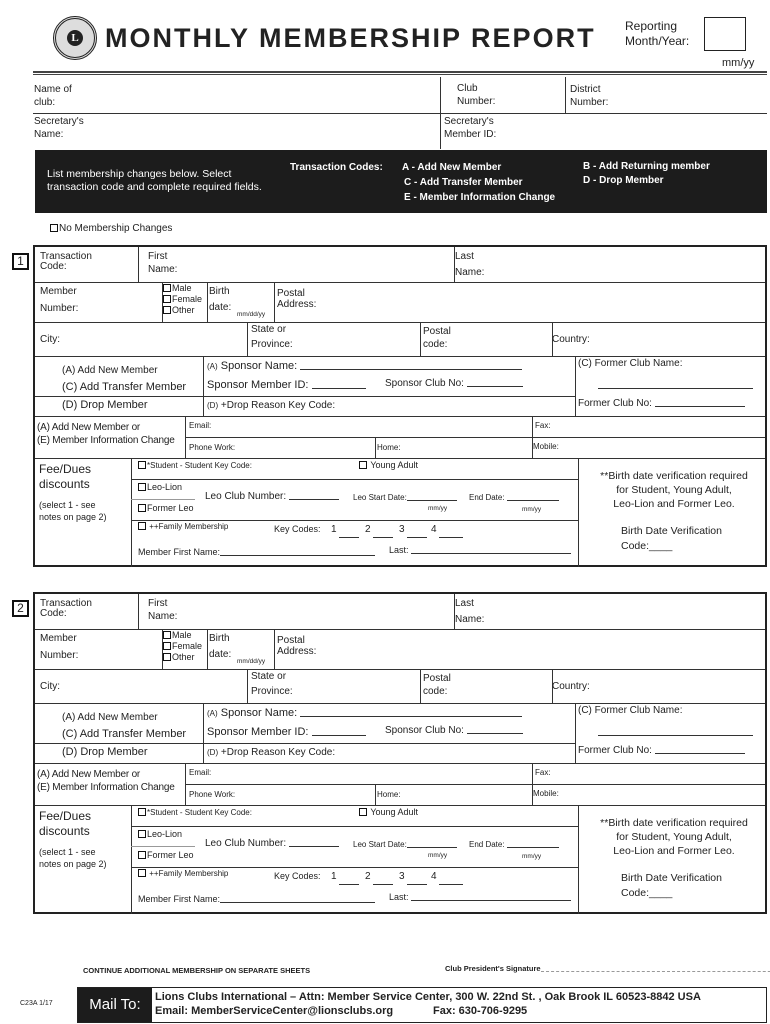  Describe the element at coordinates (54, 228) in the screenshot. I see `checkbox-icon` at that location.